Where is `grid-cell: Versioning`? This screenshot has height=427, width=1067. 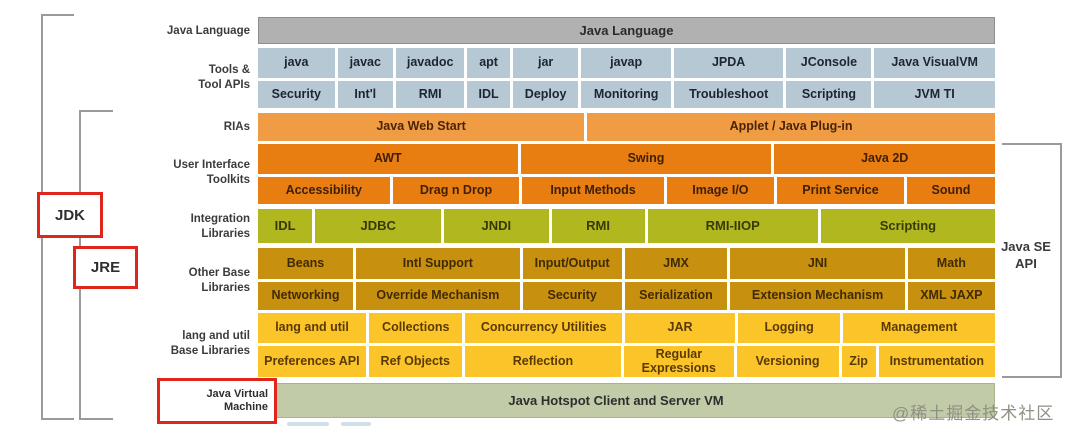
grid-cell: Versioning is located at coordinates (787, 361).